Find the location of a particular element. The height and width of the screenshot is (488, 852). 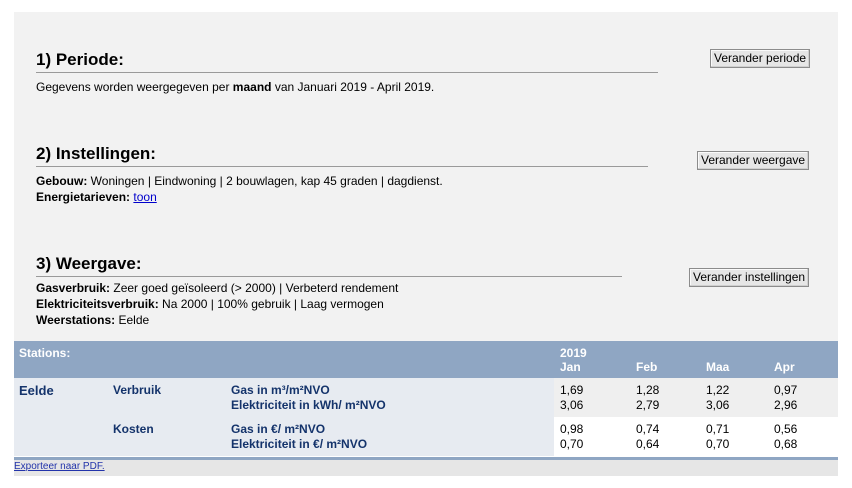

value-cell: 0,64 is located at coordinates (648, 444).